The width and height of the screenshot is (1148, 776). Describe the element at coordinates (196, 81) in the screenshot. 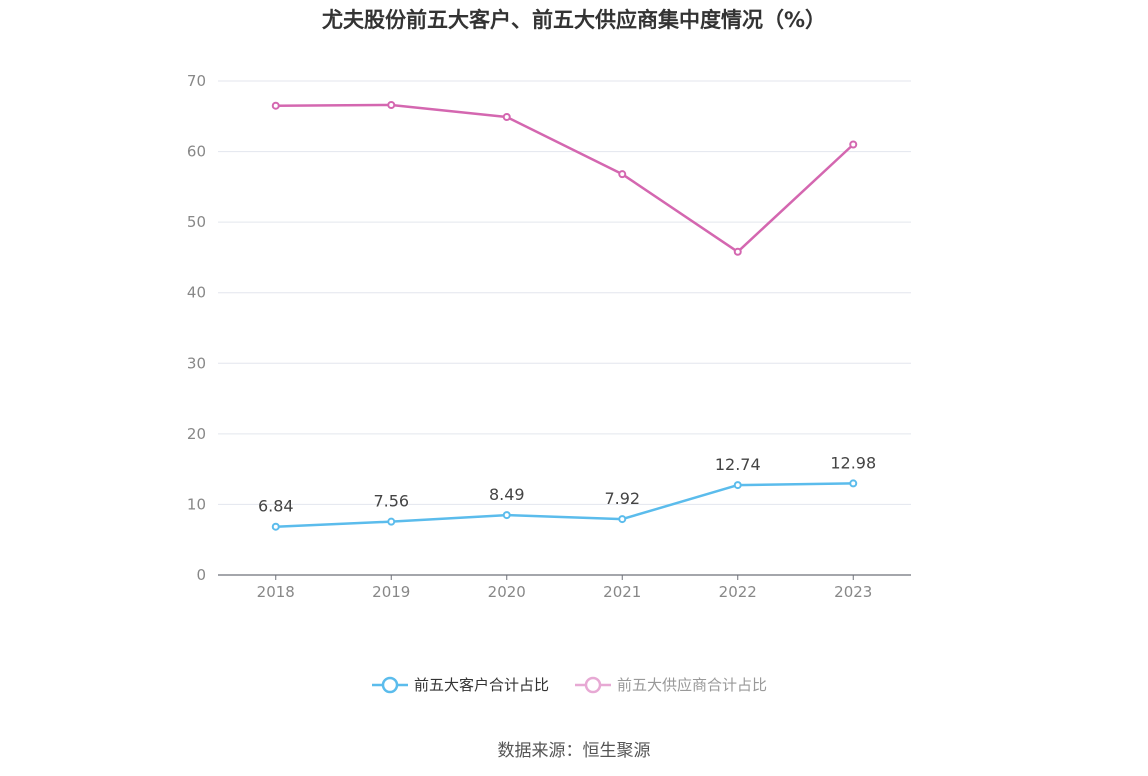

I see `y-tick-label: 70` at that location.